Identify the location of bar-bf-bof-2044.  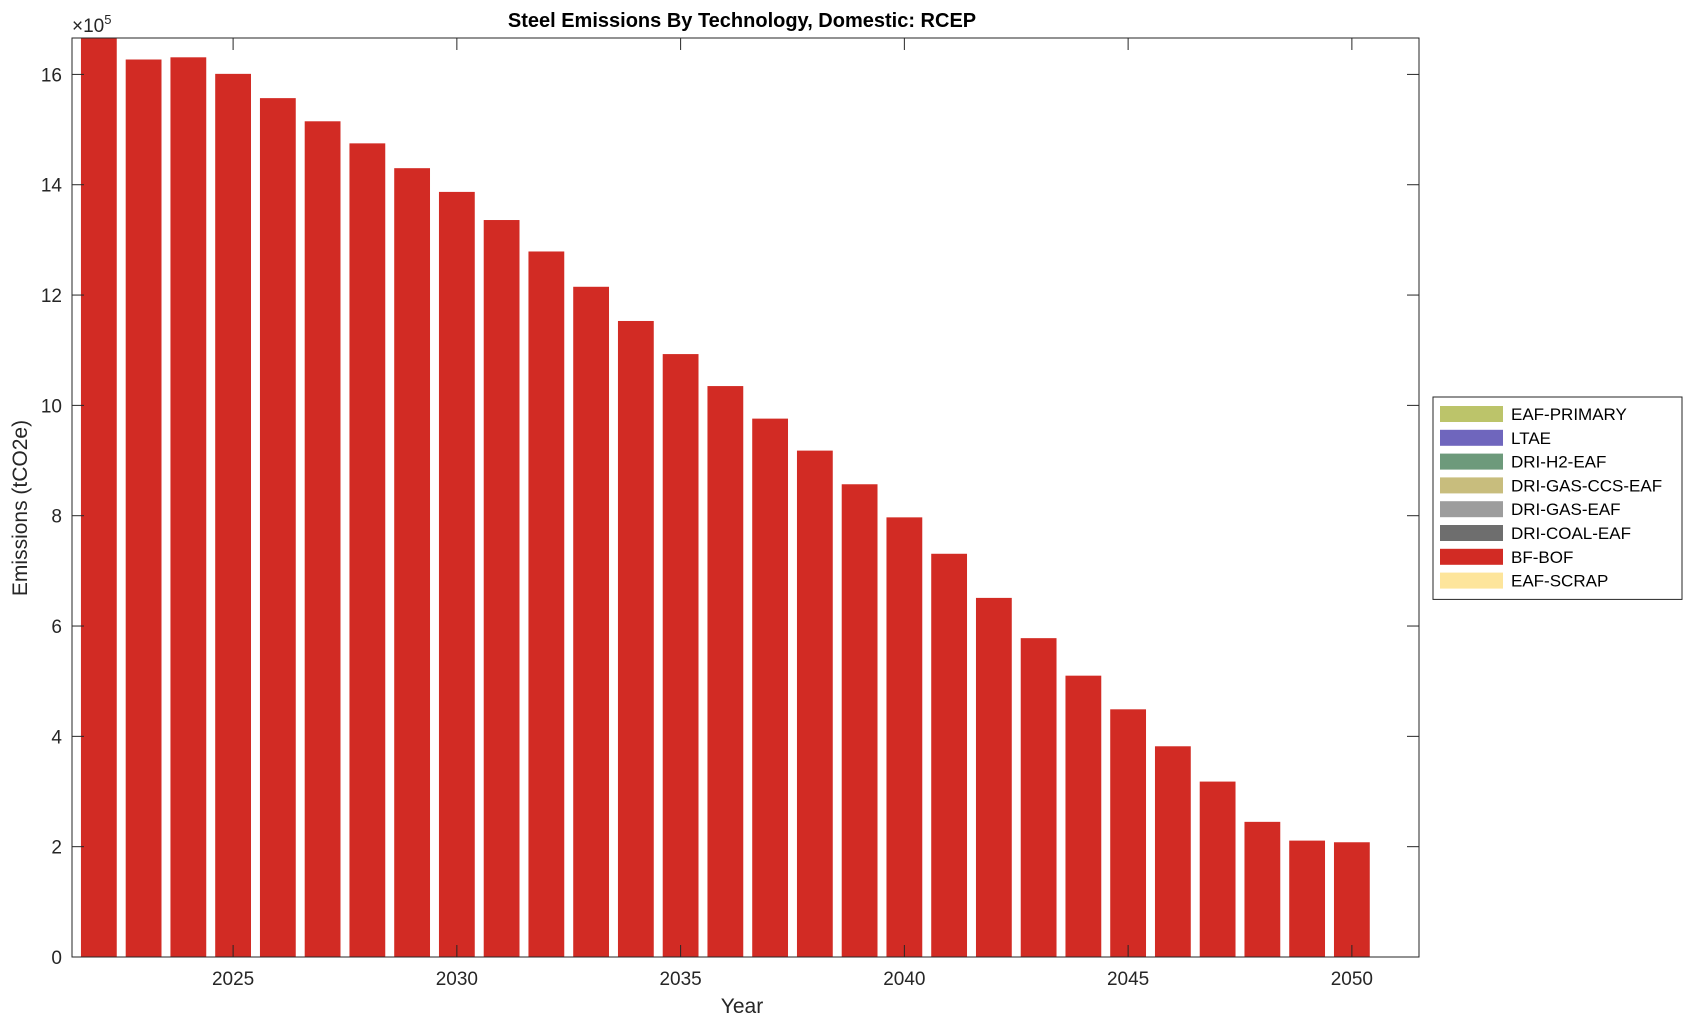
(1083, 816).